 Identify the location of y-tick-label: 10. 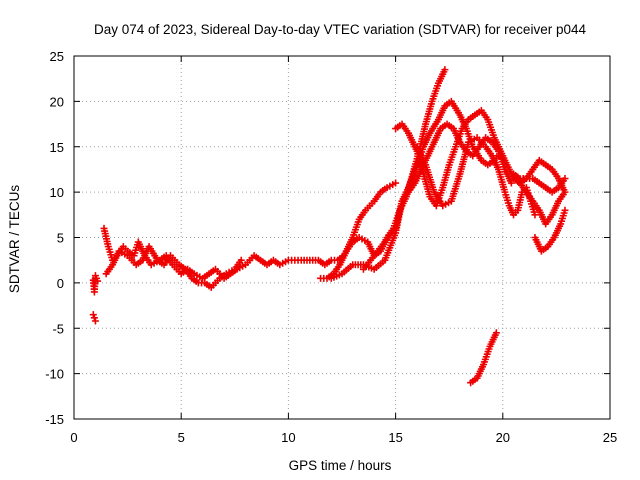
(57, 192).